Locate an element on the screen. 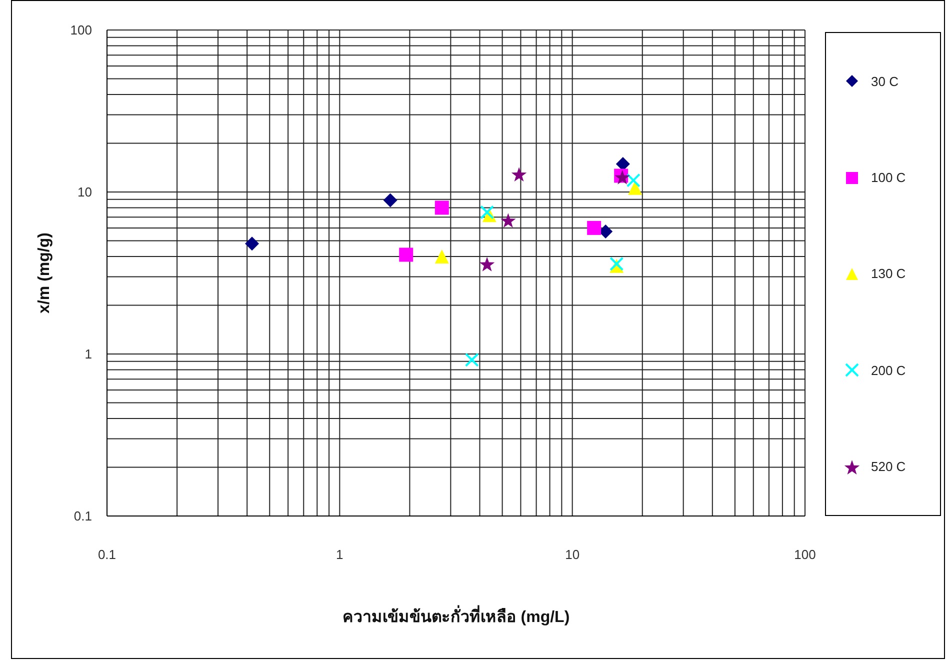 This screenshot has height=670, width=947. x-tick-label: 1 is located at coordinates (340, 554).